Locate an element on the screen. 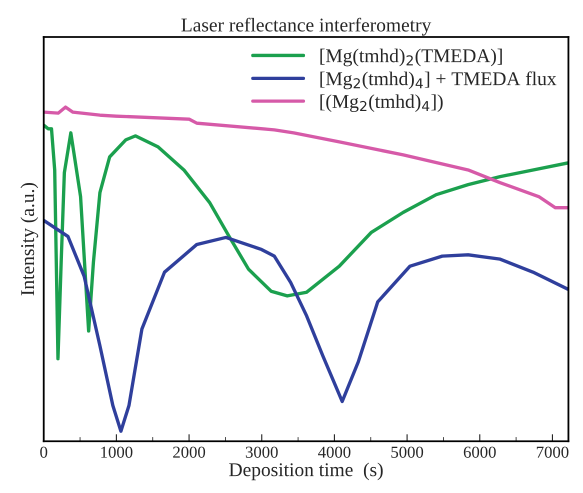 Image resolution: width=583 pixels, height=493 pixels. x-tick-label: 0 is located at coordinates (44, 452).